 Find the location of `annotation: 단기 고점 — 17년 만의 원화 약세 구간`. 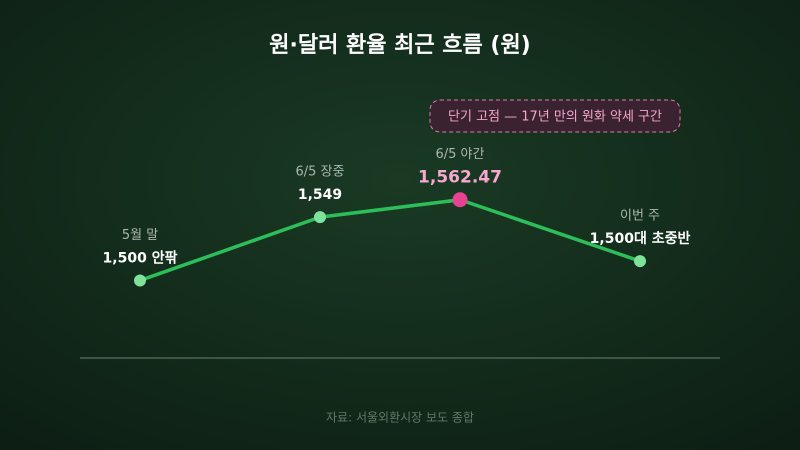

annotation: 단기 고점 — 17년 만의 원화 약세 구간 is located at coordinates (555, 117).